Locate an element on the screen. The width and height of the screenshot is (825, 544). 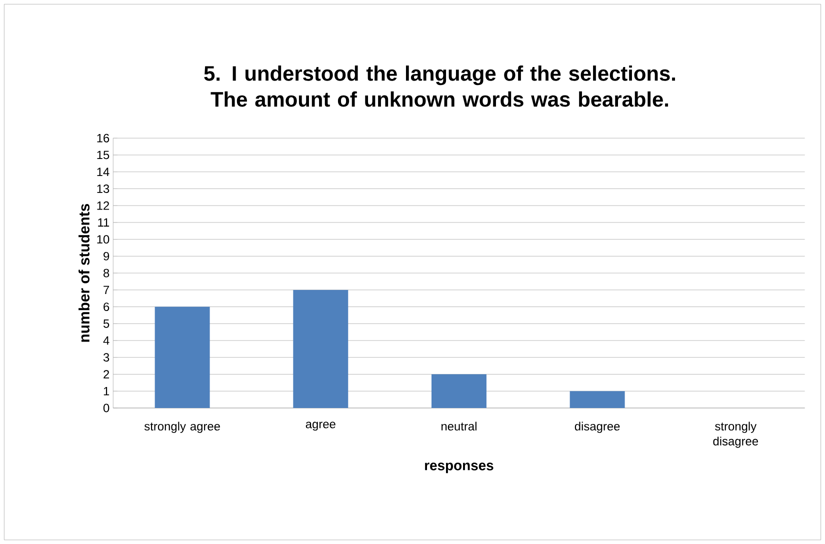
y-tick-label: 5 is located at coordinates (106, 323).